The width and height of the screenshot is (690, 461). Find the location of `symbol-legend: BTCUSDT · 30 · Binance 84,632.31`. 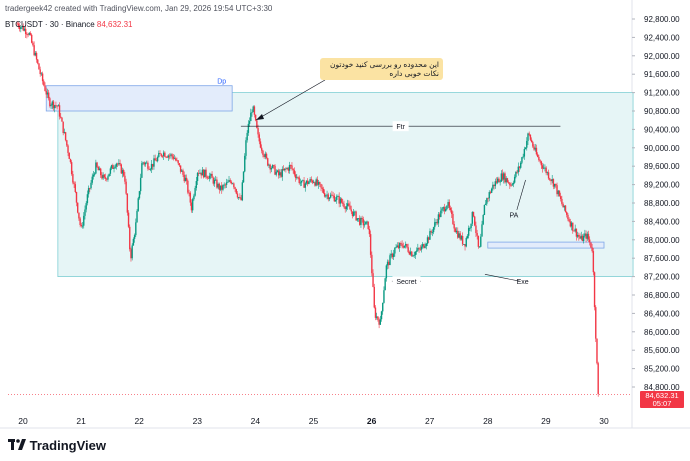

symbol-legend: BTCUSDT · 30 · Binance 84,632.31 is located at coordinates (69, 24).